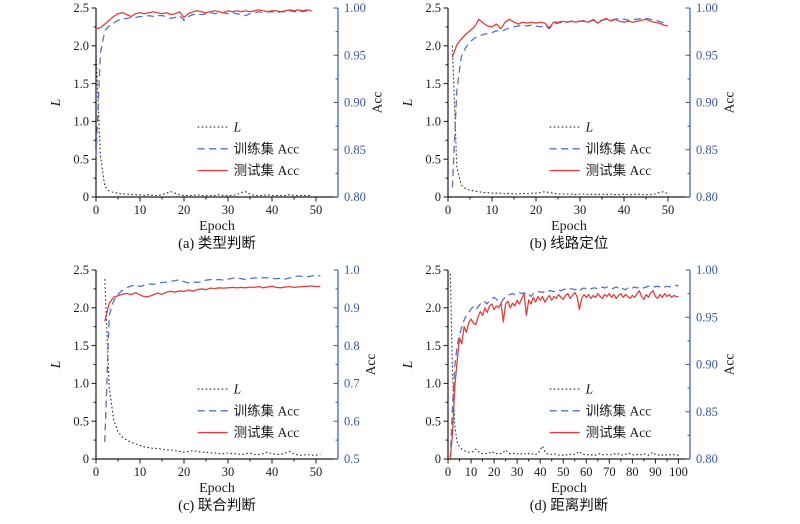  I want to click on subplot-caption-a: (a) 类型判断, so click(217, 244).